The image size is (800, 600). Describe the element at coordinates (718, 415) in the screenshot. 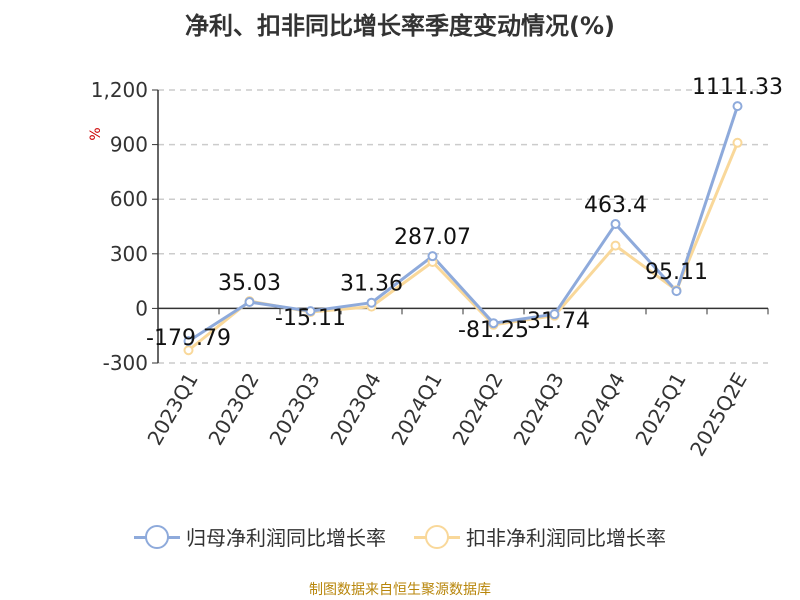

I see `x-tick-label: 2025Q2E` at that location.